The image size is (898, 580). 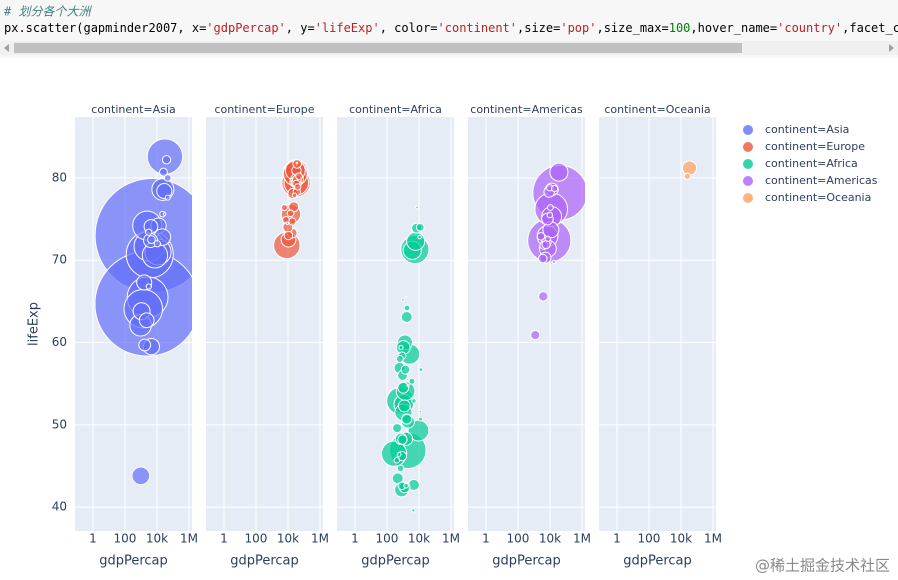 What do you see at coordinates (59, 342) in the screenshot?
I see `y-tick-label: 60` at bounding box center [59, 342].